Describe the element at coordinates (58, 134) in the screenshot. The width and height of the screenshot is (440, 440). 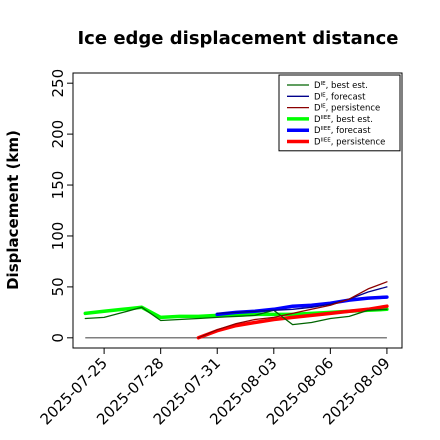
I see `y-tick-label: 200` at that location.